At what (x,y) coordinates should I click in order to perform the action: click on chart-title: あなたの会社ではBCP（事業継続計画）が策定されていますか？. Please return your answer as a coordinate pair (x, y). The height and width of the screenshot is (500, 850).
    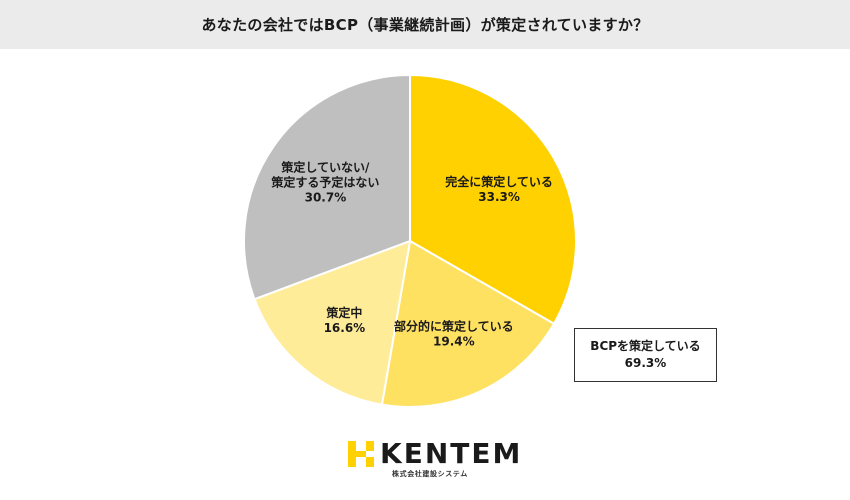
    Looking at the image, I should click on (425, 25).